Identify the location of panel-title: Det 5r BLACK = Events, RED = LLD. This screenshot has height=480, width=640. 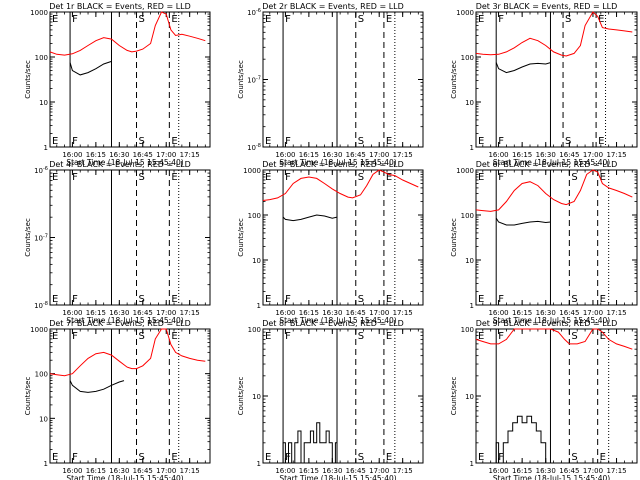
(333, 164).